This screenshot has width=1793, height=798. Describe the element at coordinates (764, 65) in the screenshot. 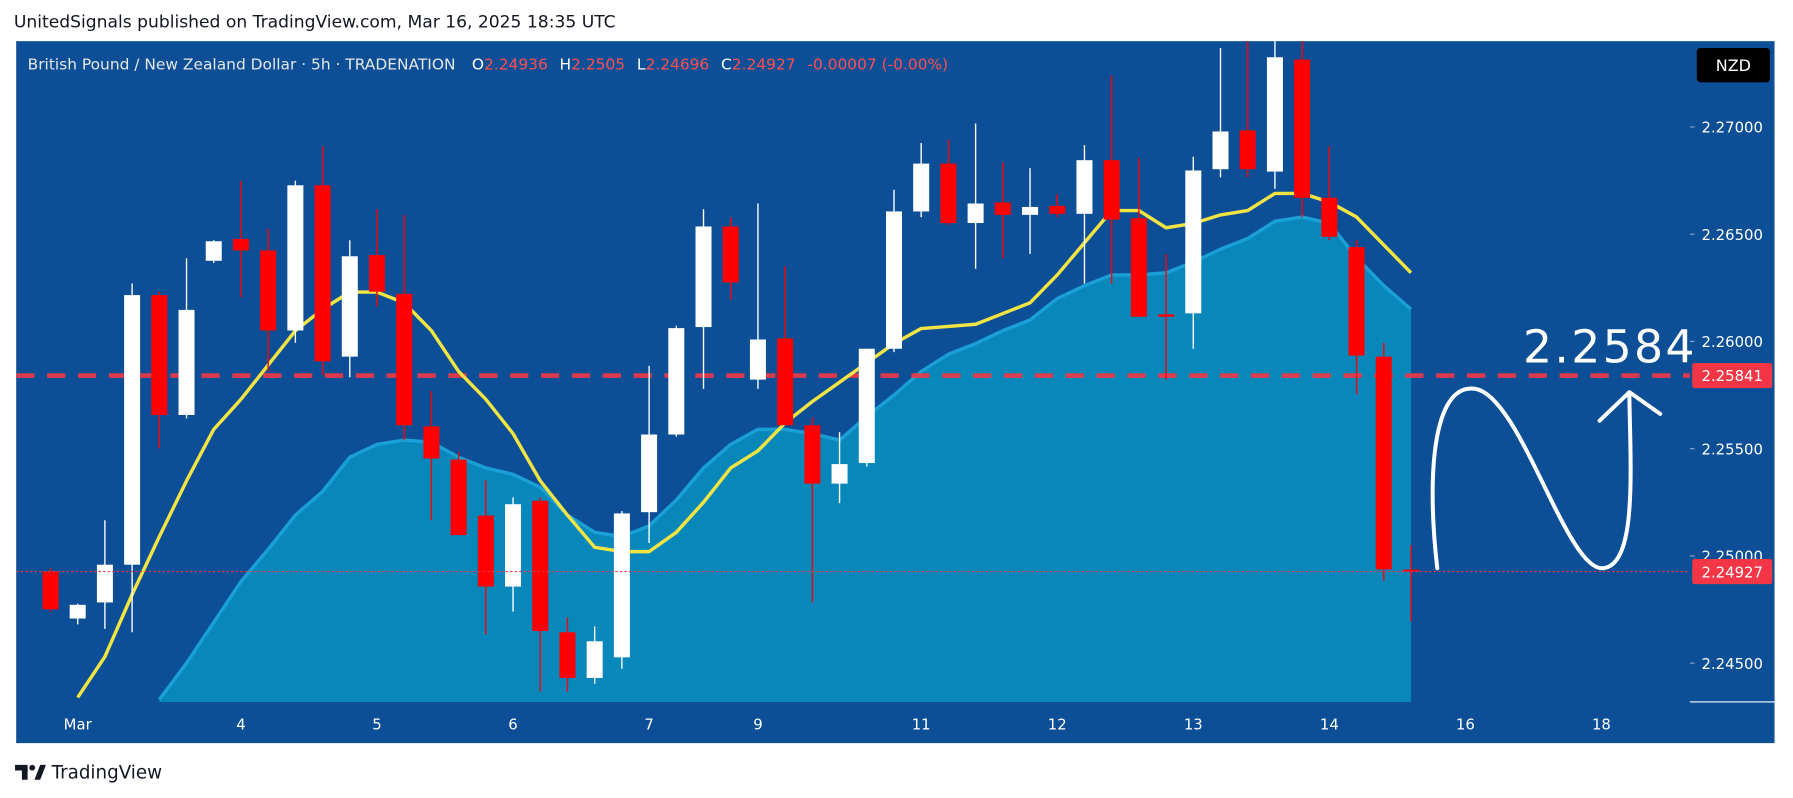

I see `legend-value: 2.24927` at that location.